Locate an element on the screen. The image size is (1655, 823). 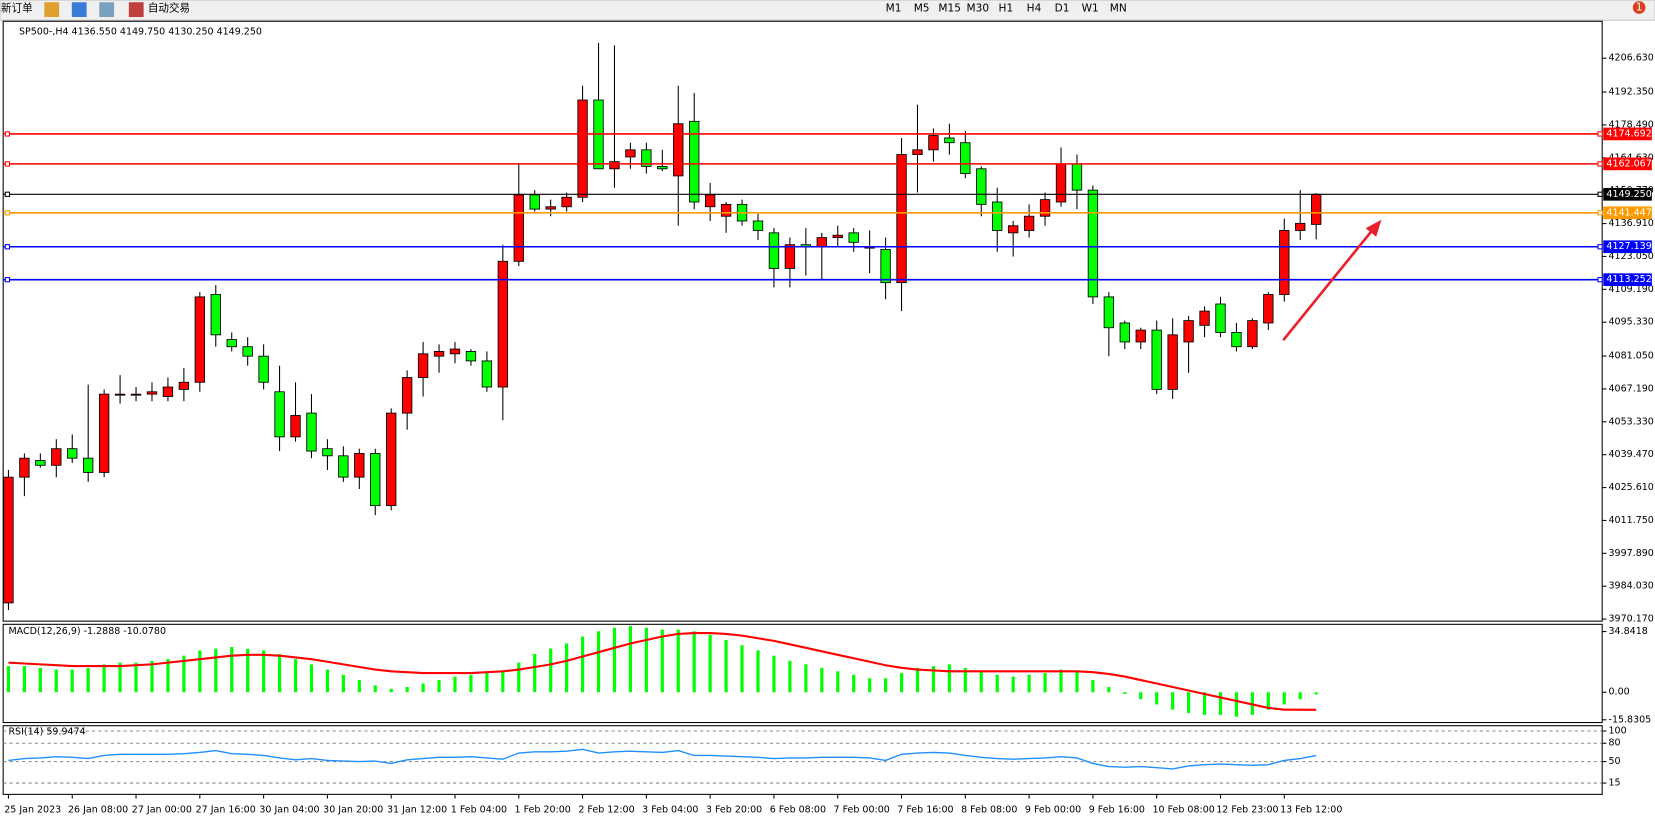
rsi-pane is located at coordinates (802, 760).